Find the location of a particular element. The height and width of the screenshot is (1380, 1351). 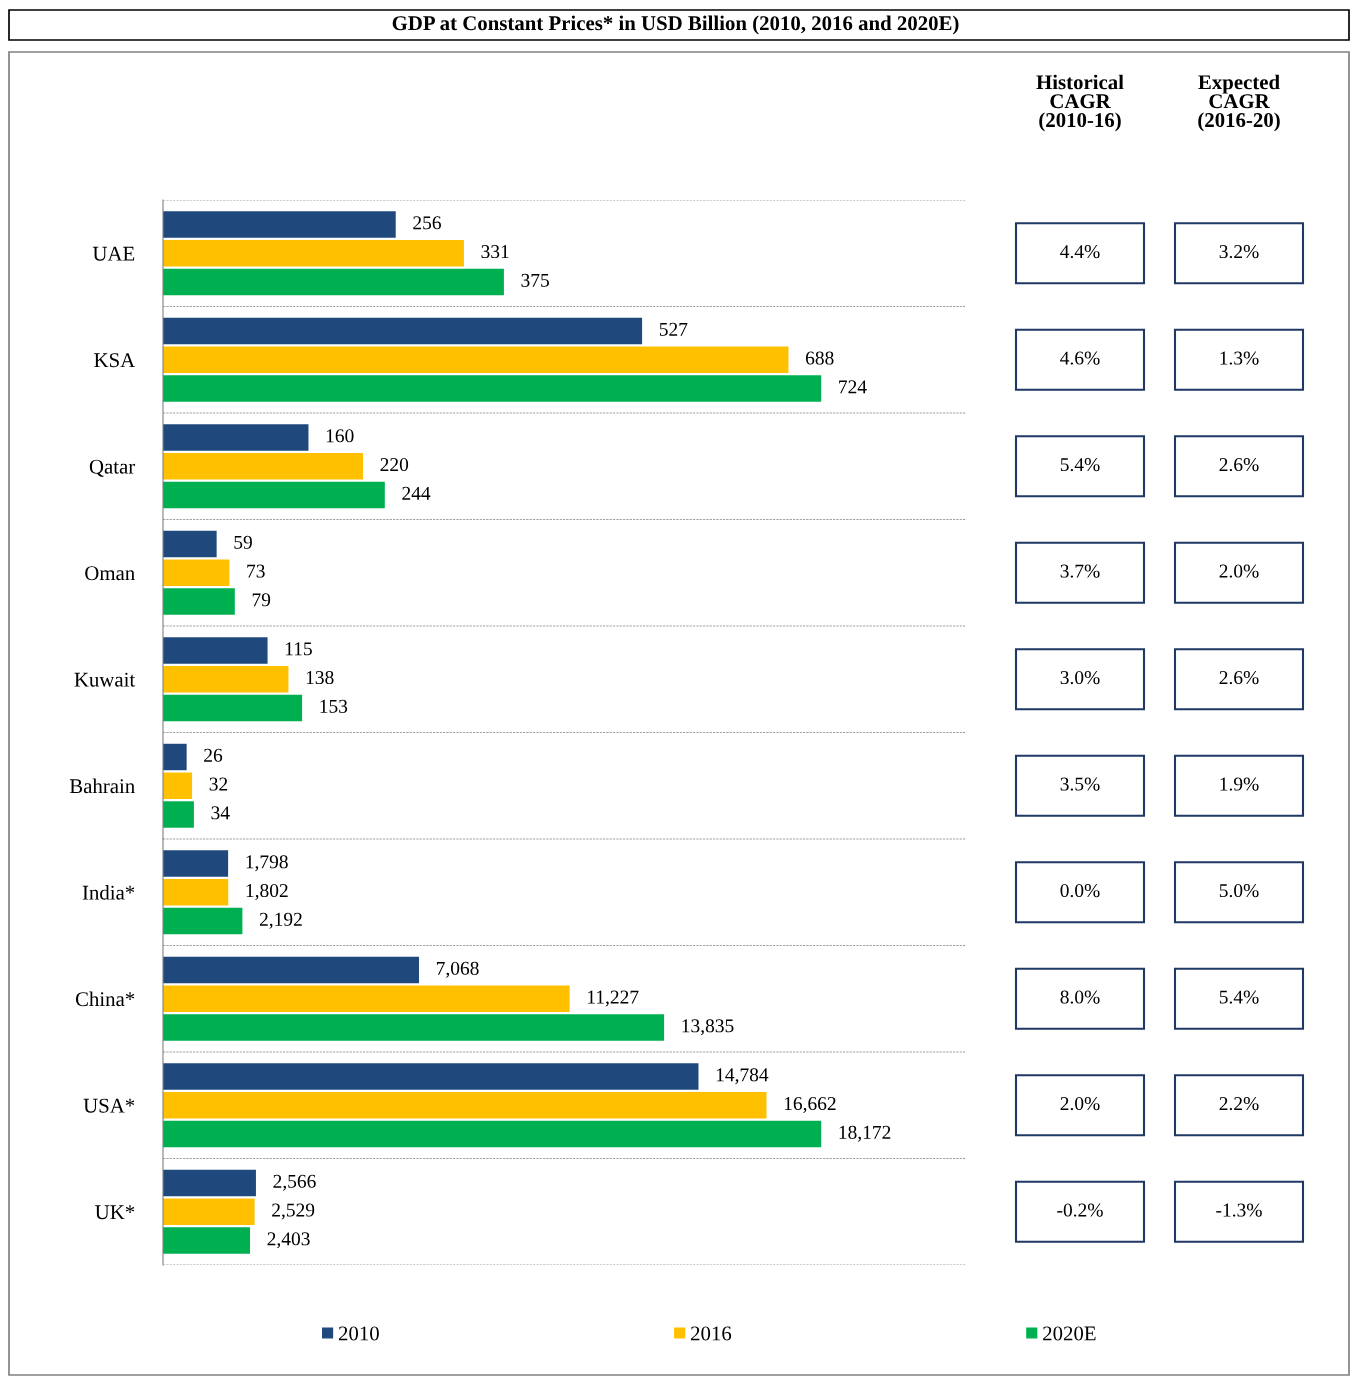

legend-label: 2020E is located at coordinates (1069, 1333).